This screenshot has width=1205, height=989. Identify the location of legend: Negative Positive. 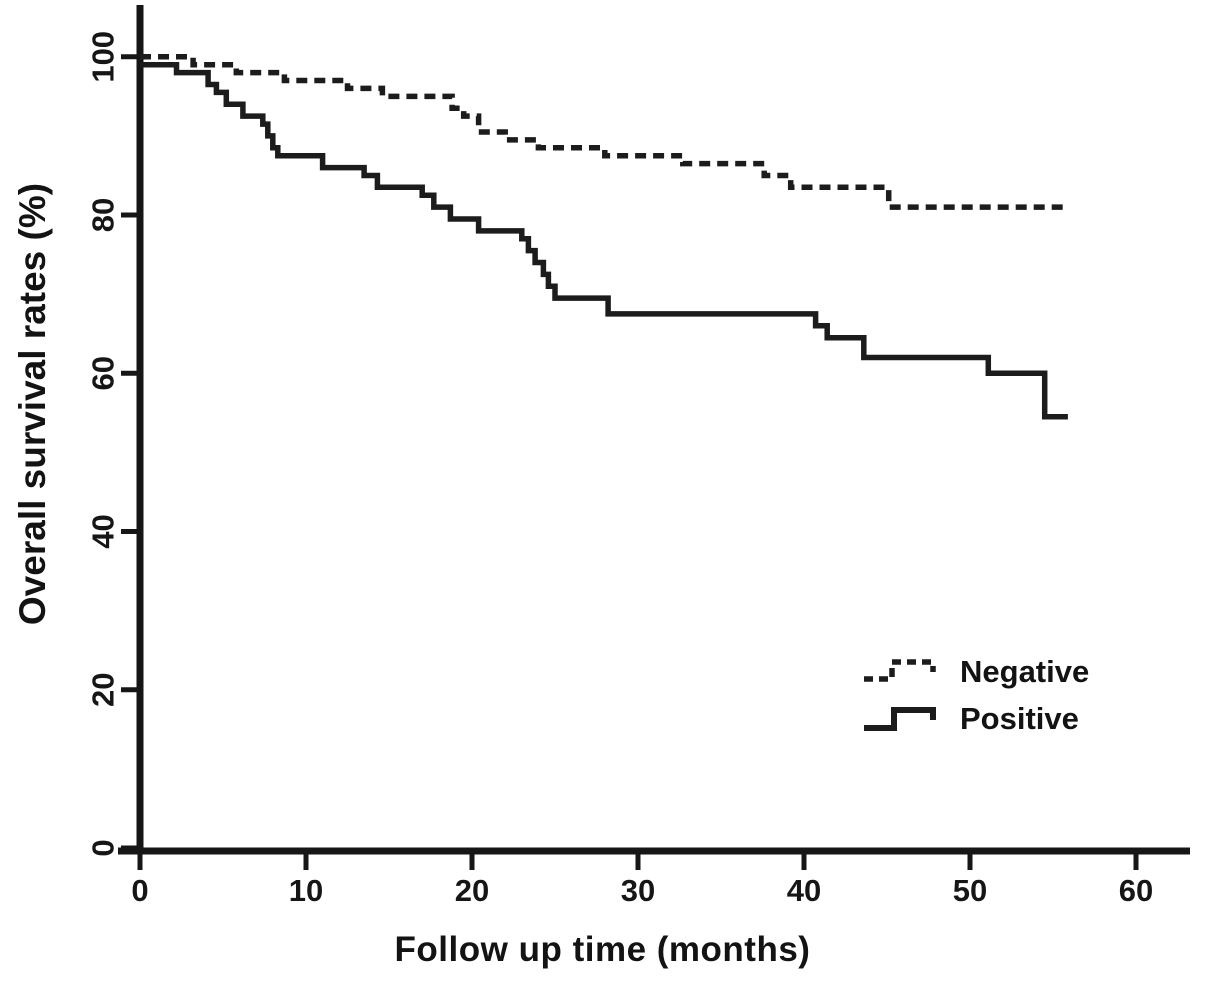
(975, 695).